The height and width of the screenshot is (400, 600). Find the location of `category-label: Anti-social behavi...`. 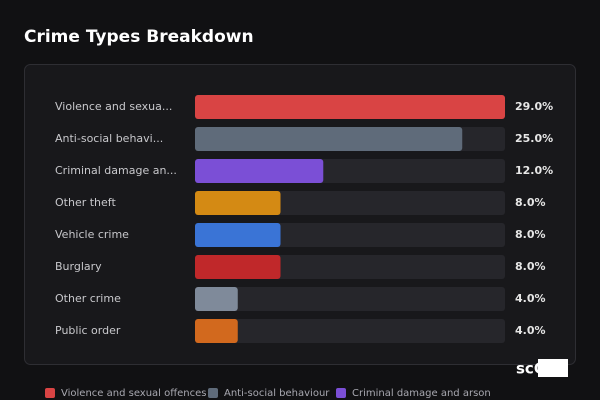

category-label: Anti-social behavi... is located at coordinates (109, 138).